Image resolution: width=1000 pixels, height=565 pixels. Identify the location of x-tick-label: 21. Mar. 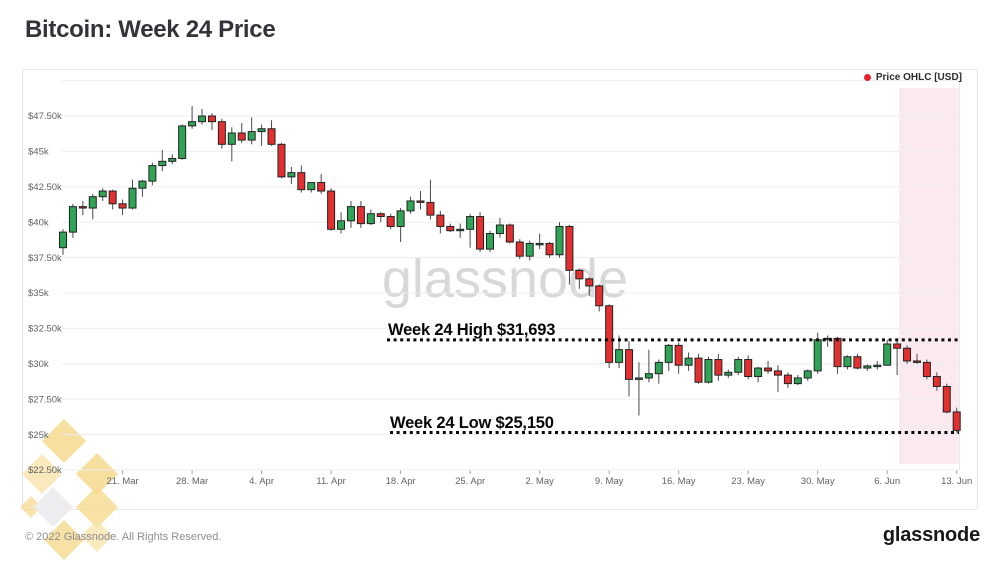
(122, 481).